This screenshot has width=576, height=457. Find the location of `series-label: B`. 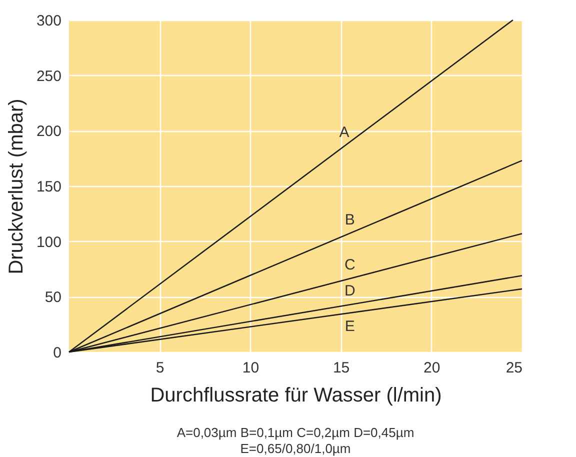

series-label: B is located at coordinates (349, 219).